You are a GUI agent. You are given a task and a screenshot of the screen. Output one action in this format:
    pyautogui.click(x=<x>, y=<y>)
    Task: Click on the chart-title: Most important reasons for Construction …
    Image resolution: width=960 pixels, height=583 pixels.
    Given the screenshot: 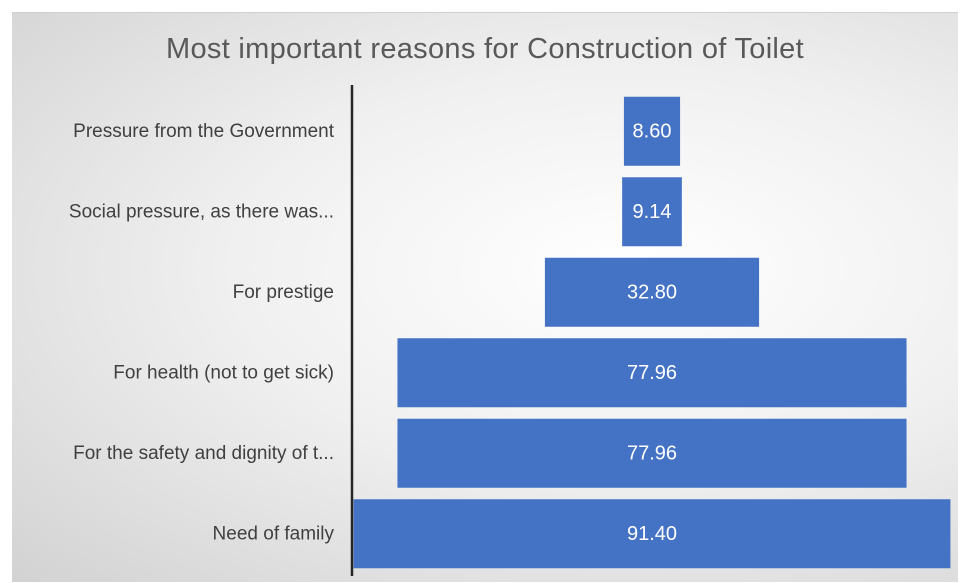 What is the action you would take?
    pyautogui.click(x=485, y=49)
    